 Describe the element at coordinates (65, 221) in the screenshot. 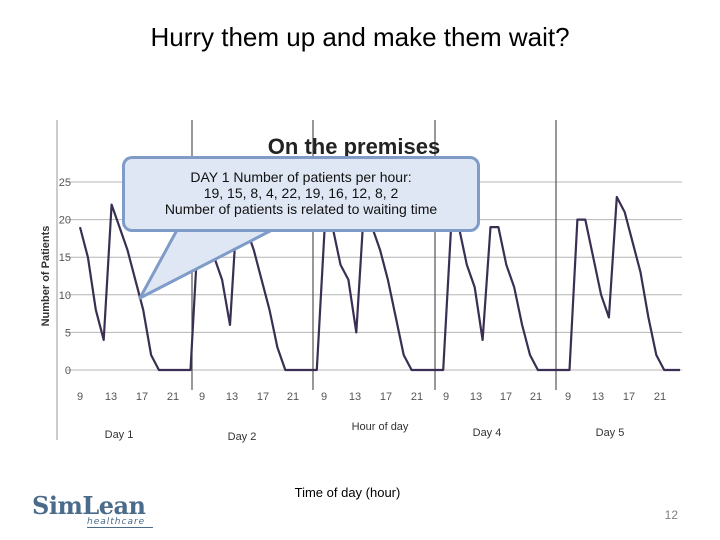

I see `y-tick-label: 20` at that location.